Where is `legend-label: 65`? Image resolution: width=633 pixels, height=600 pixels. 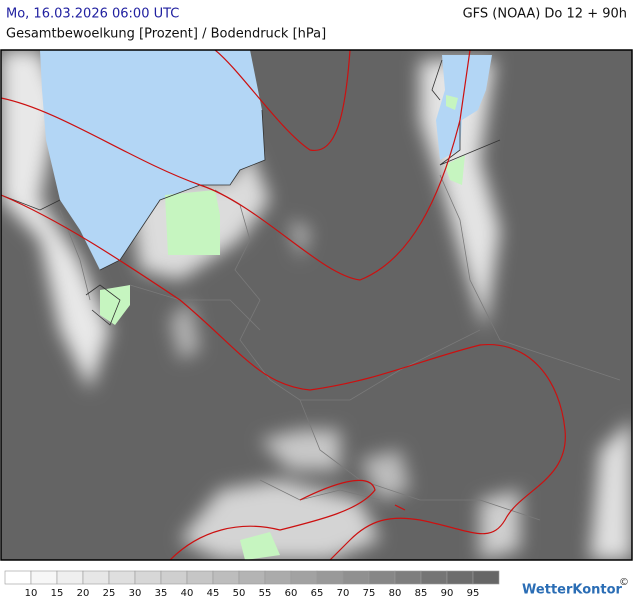
legend-label: 65 is located at coordinates (317, 593).